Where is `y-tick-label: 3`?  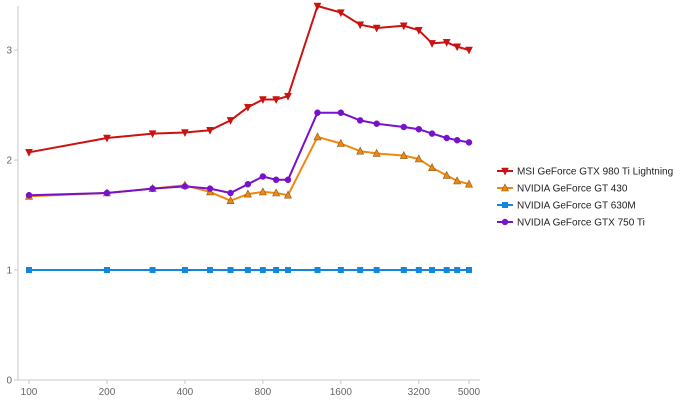 y-tick-label: 3 is located at coordinates (9, 51).